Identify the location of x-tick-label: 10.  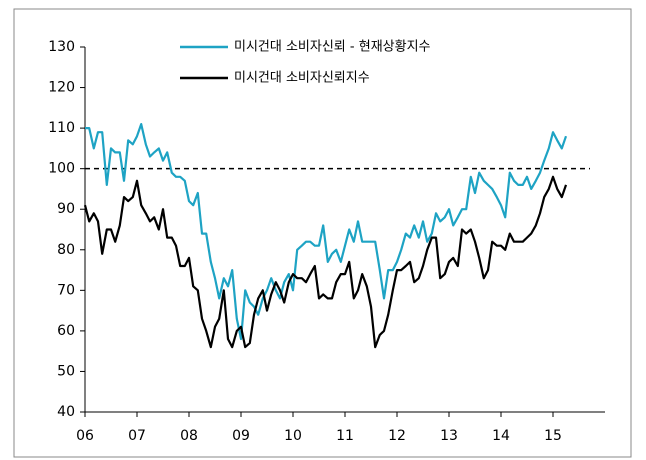
(293, 436).